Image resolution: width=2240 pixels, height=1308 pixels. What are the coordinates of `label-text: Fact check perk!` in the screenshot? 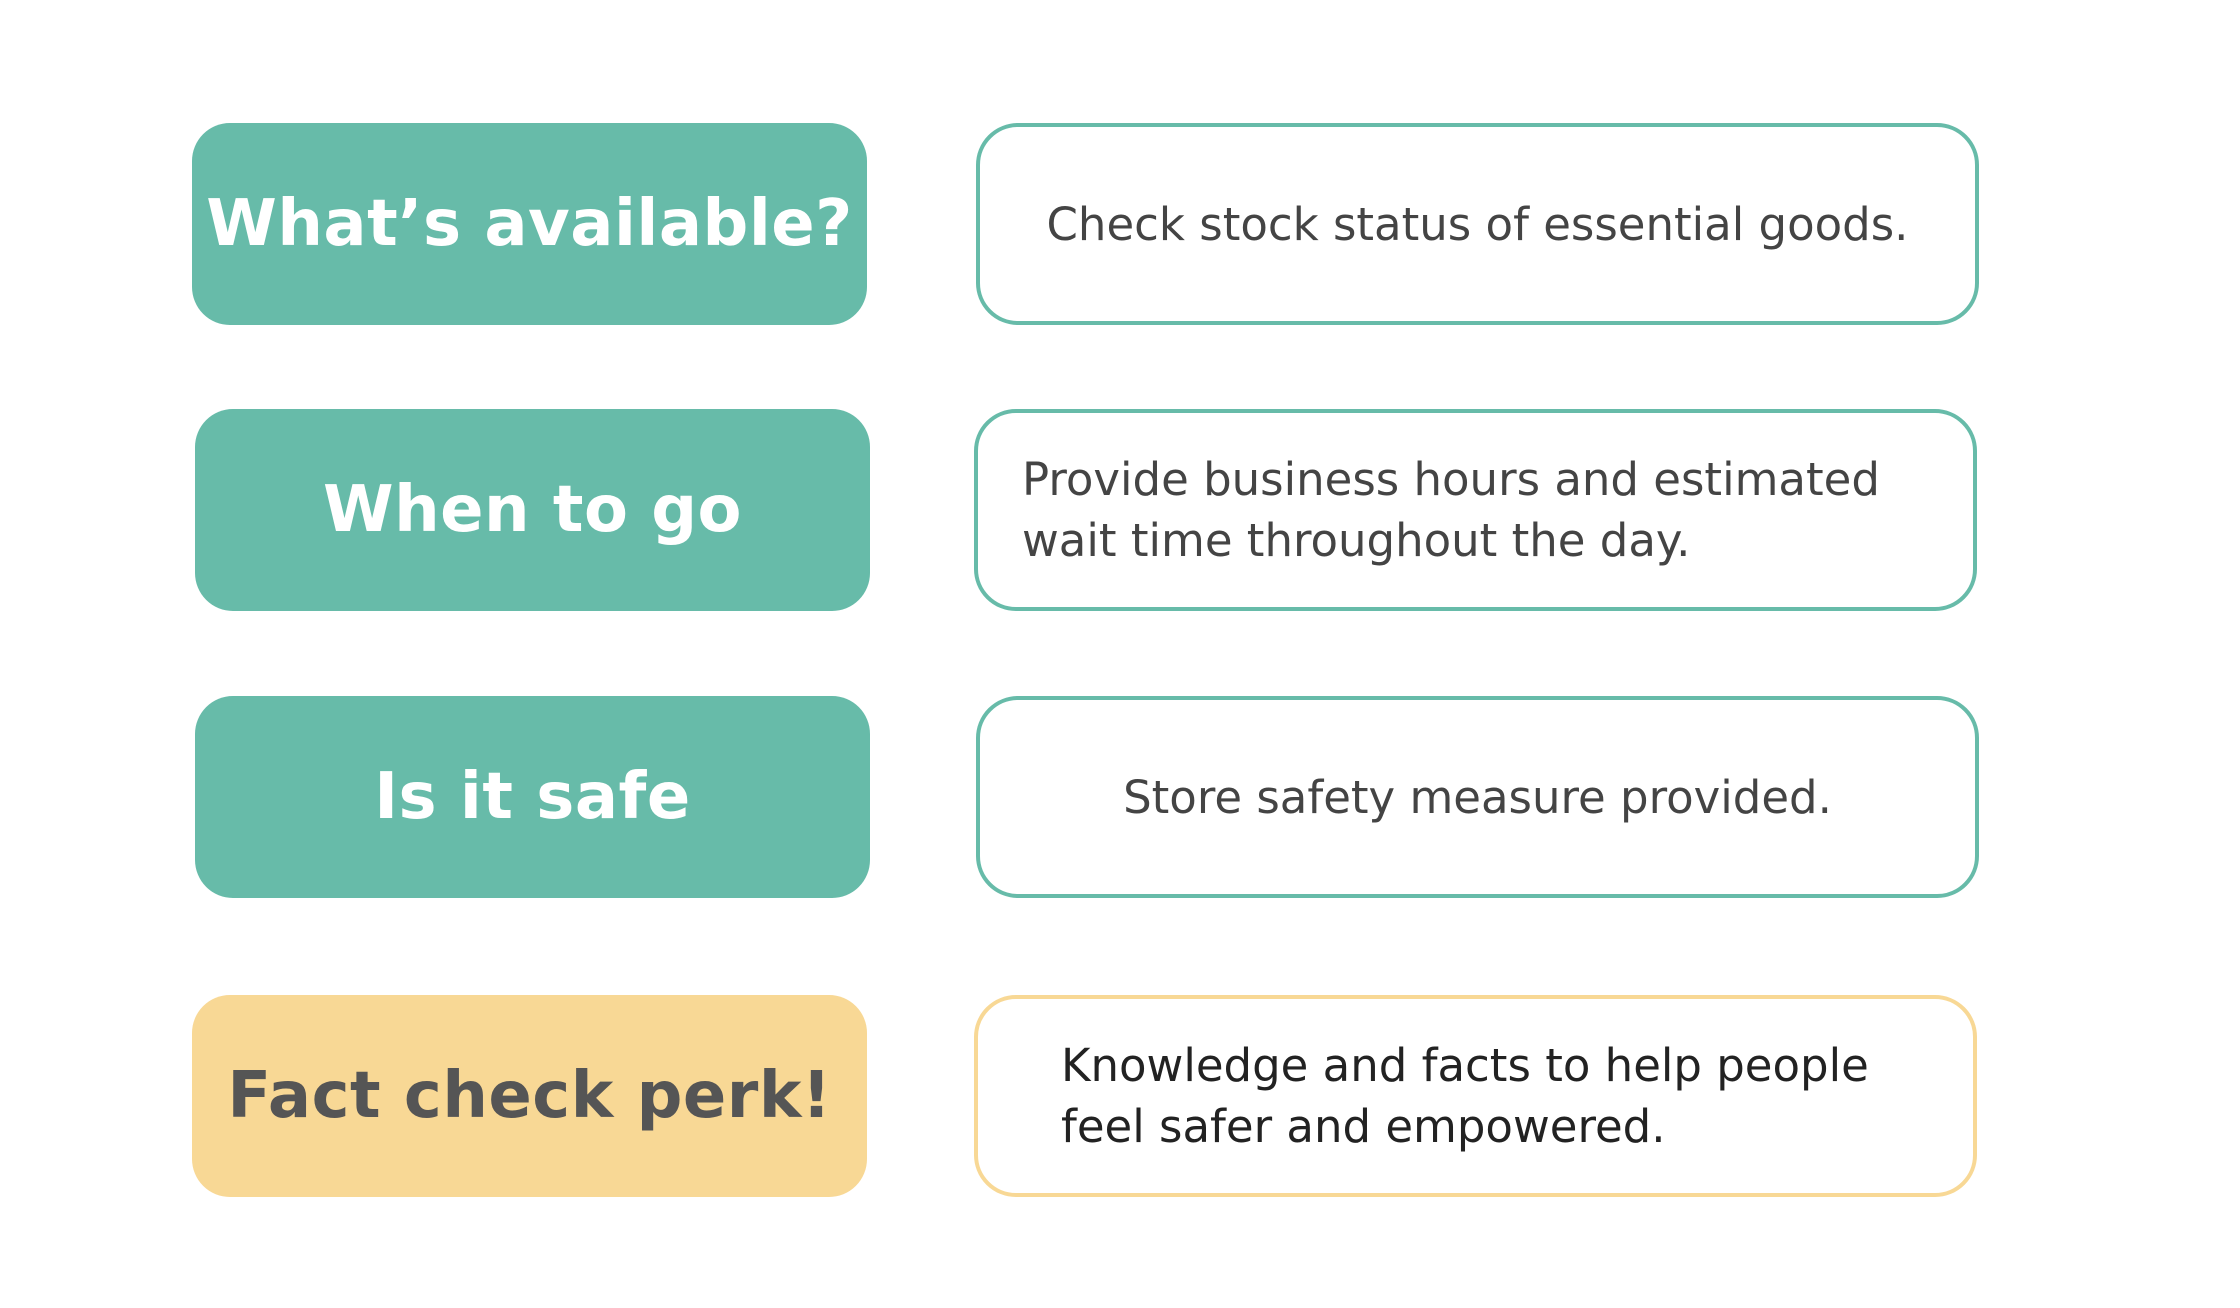 It's located at (529, 1096).